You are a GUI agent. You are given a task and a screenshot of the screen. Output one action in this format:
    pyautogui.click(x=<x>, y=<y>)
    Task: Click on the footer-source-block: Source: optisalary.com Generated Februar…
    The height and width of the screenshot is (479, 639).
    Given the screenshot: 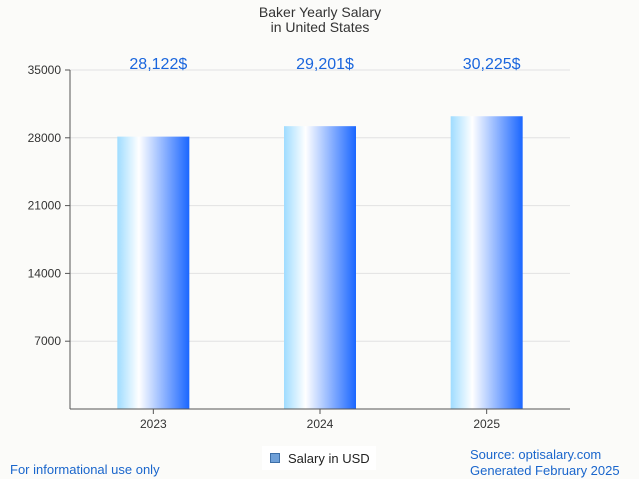 What is the action you would take?
    pyautogui.click(x=545, y=463)
    